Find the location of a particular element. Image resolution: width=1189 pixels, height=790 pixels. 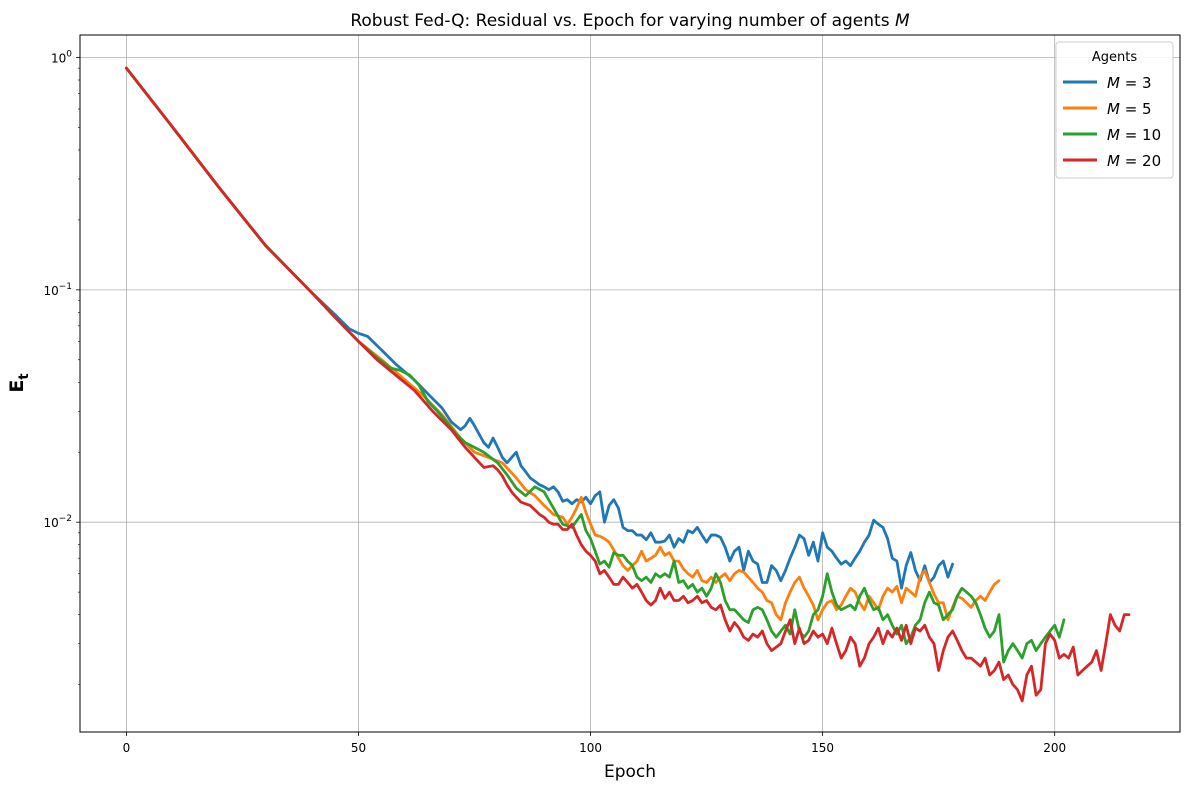

x-tick-label: 100 is located at coordinates (590, 748).